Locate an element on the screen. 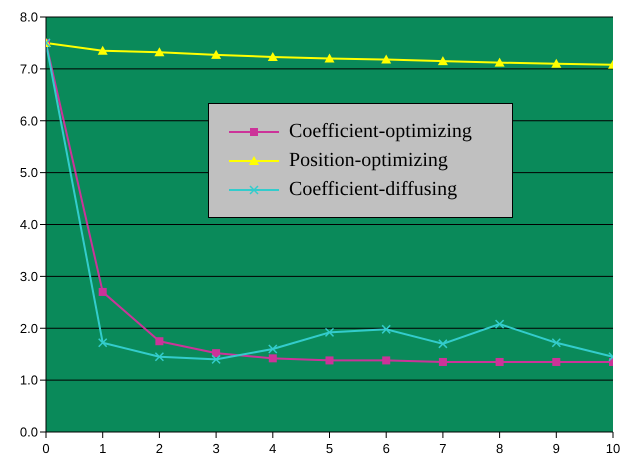 The height and width of the screenshot is (470, 629). y-tick-label: 4.0 is located at coordinates (29, 224).